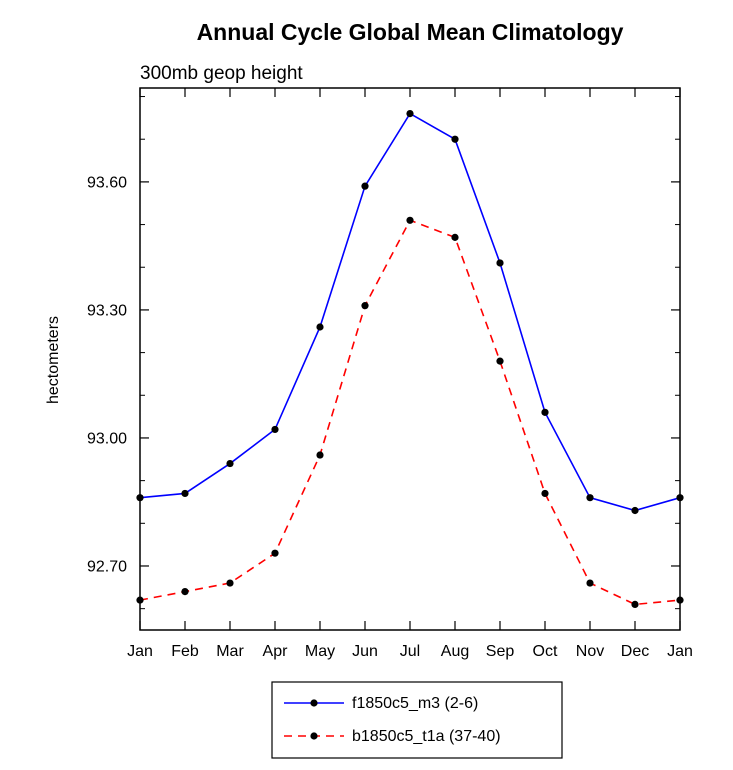 Image resolution: width=733 pixels, height=770 pixels. Describe the element at coordinates (107, 566) in the screenshot. I see `y-tick-label: 92.70` at that location.